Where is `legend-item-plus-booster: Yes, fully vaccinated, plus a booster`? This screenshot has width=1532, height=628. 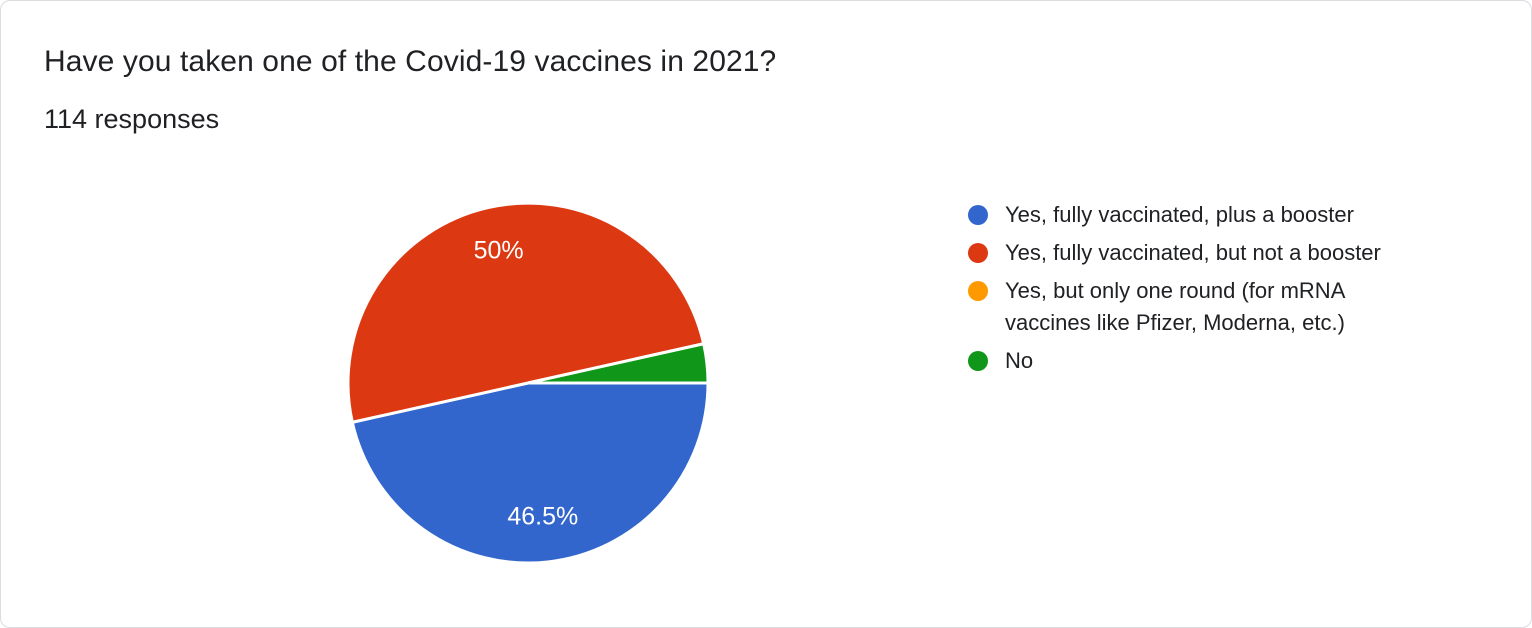 legend-item-plus-booster: Yes, fully vaccinated, plus a booster is located at coordinates (1186, 215).